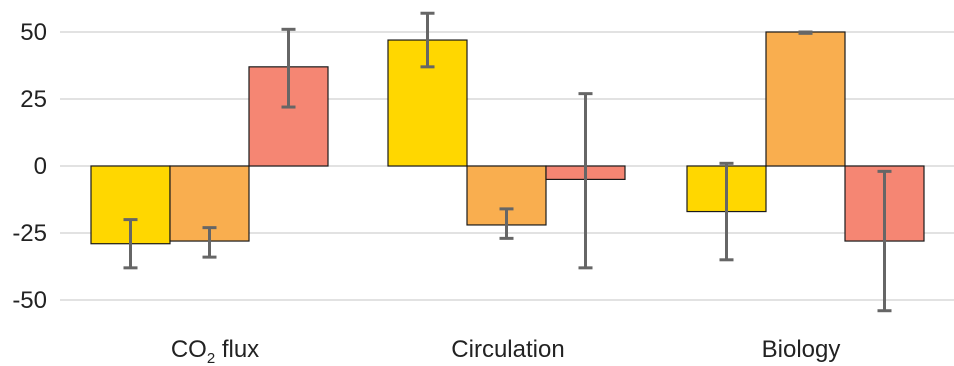 Image resolution: width=954 pixels, height=366 pixels. Describe the element at coordinates (29, 166) in the screenshot. I see `y-axis-ticks: 50 25 0 -25 -50` at that location.